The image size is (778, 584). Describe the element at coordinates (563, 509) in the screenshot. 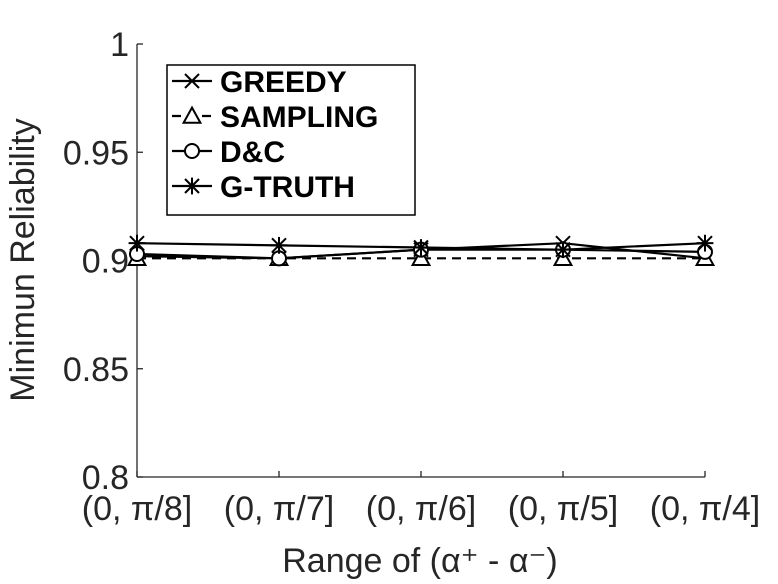

I see `x-tick-label: (0, π/5]` at that location.